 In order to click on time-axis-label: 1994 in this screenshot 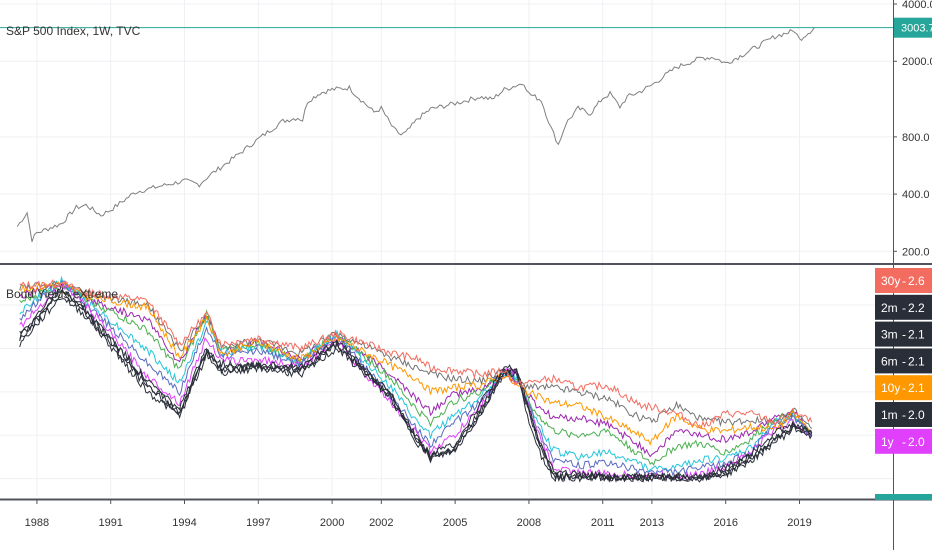, I will do `click(184, 523)`.